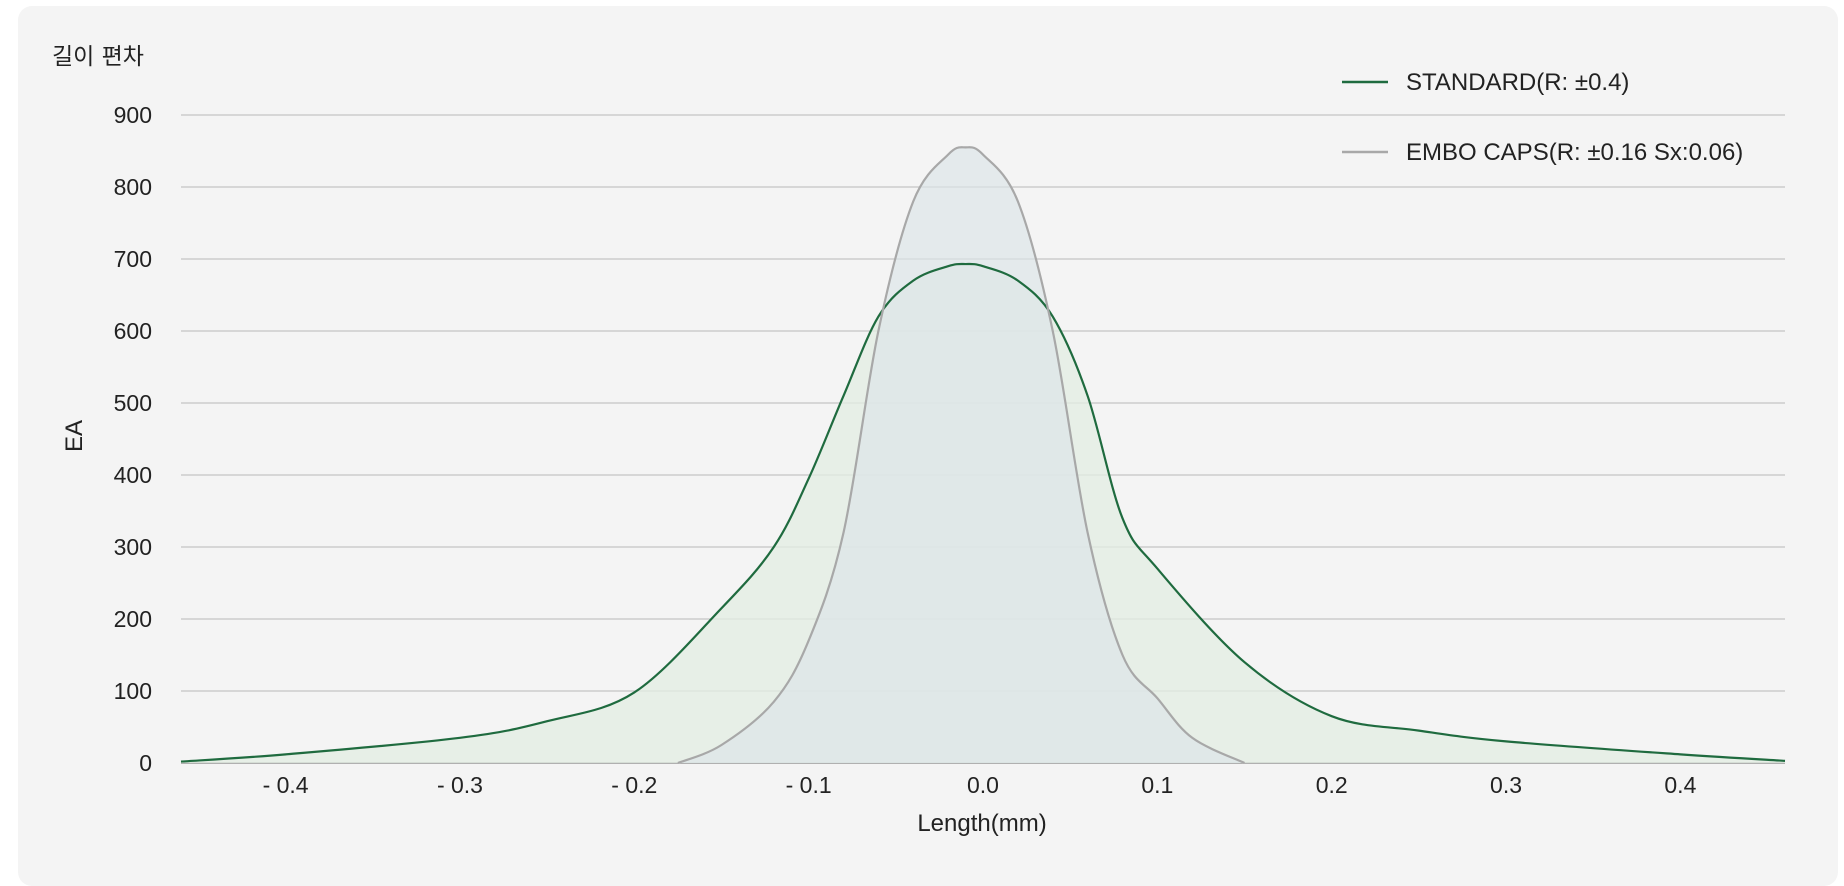  I want to click on x-tick-label: - 0.2, so click(634, 785).